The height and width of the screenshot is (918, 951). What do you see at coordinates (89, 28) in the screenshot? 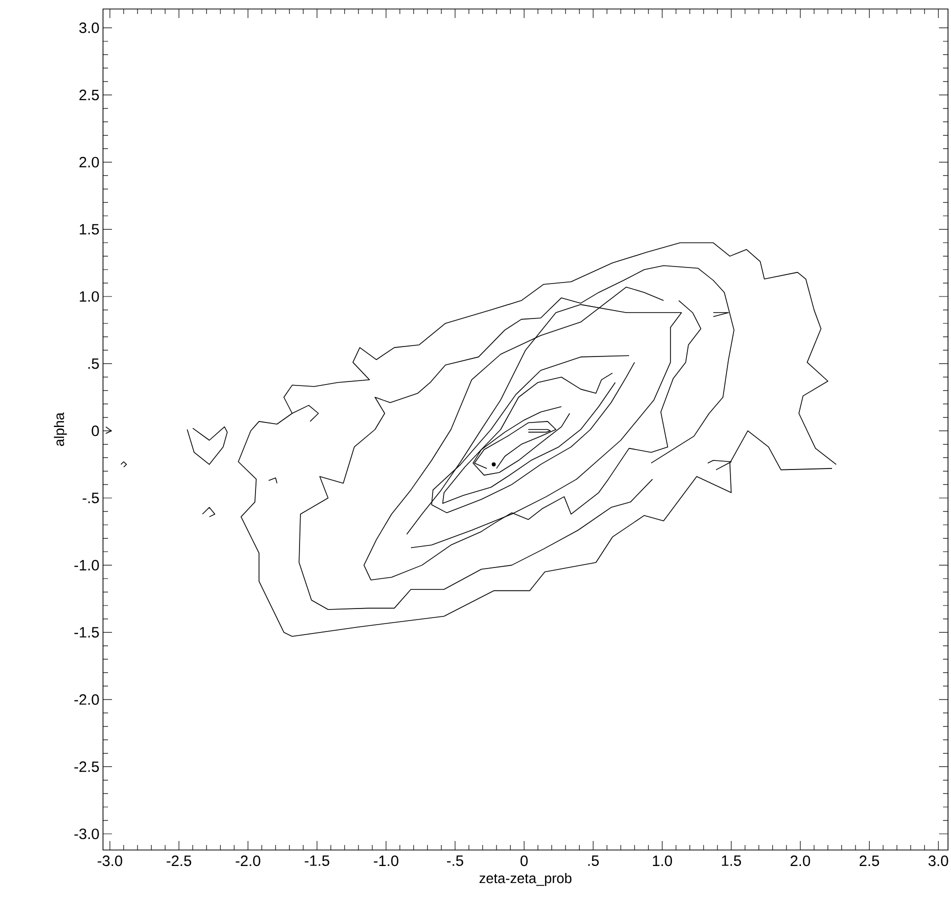
I see `y-tick-label: 3.0` at bounding box center [89, 28].